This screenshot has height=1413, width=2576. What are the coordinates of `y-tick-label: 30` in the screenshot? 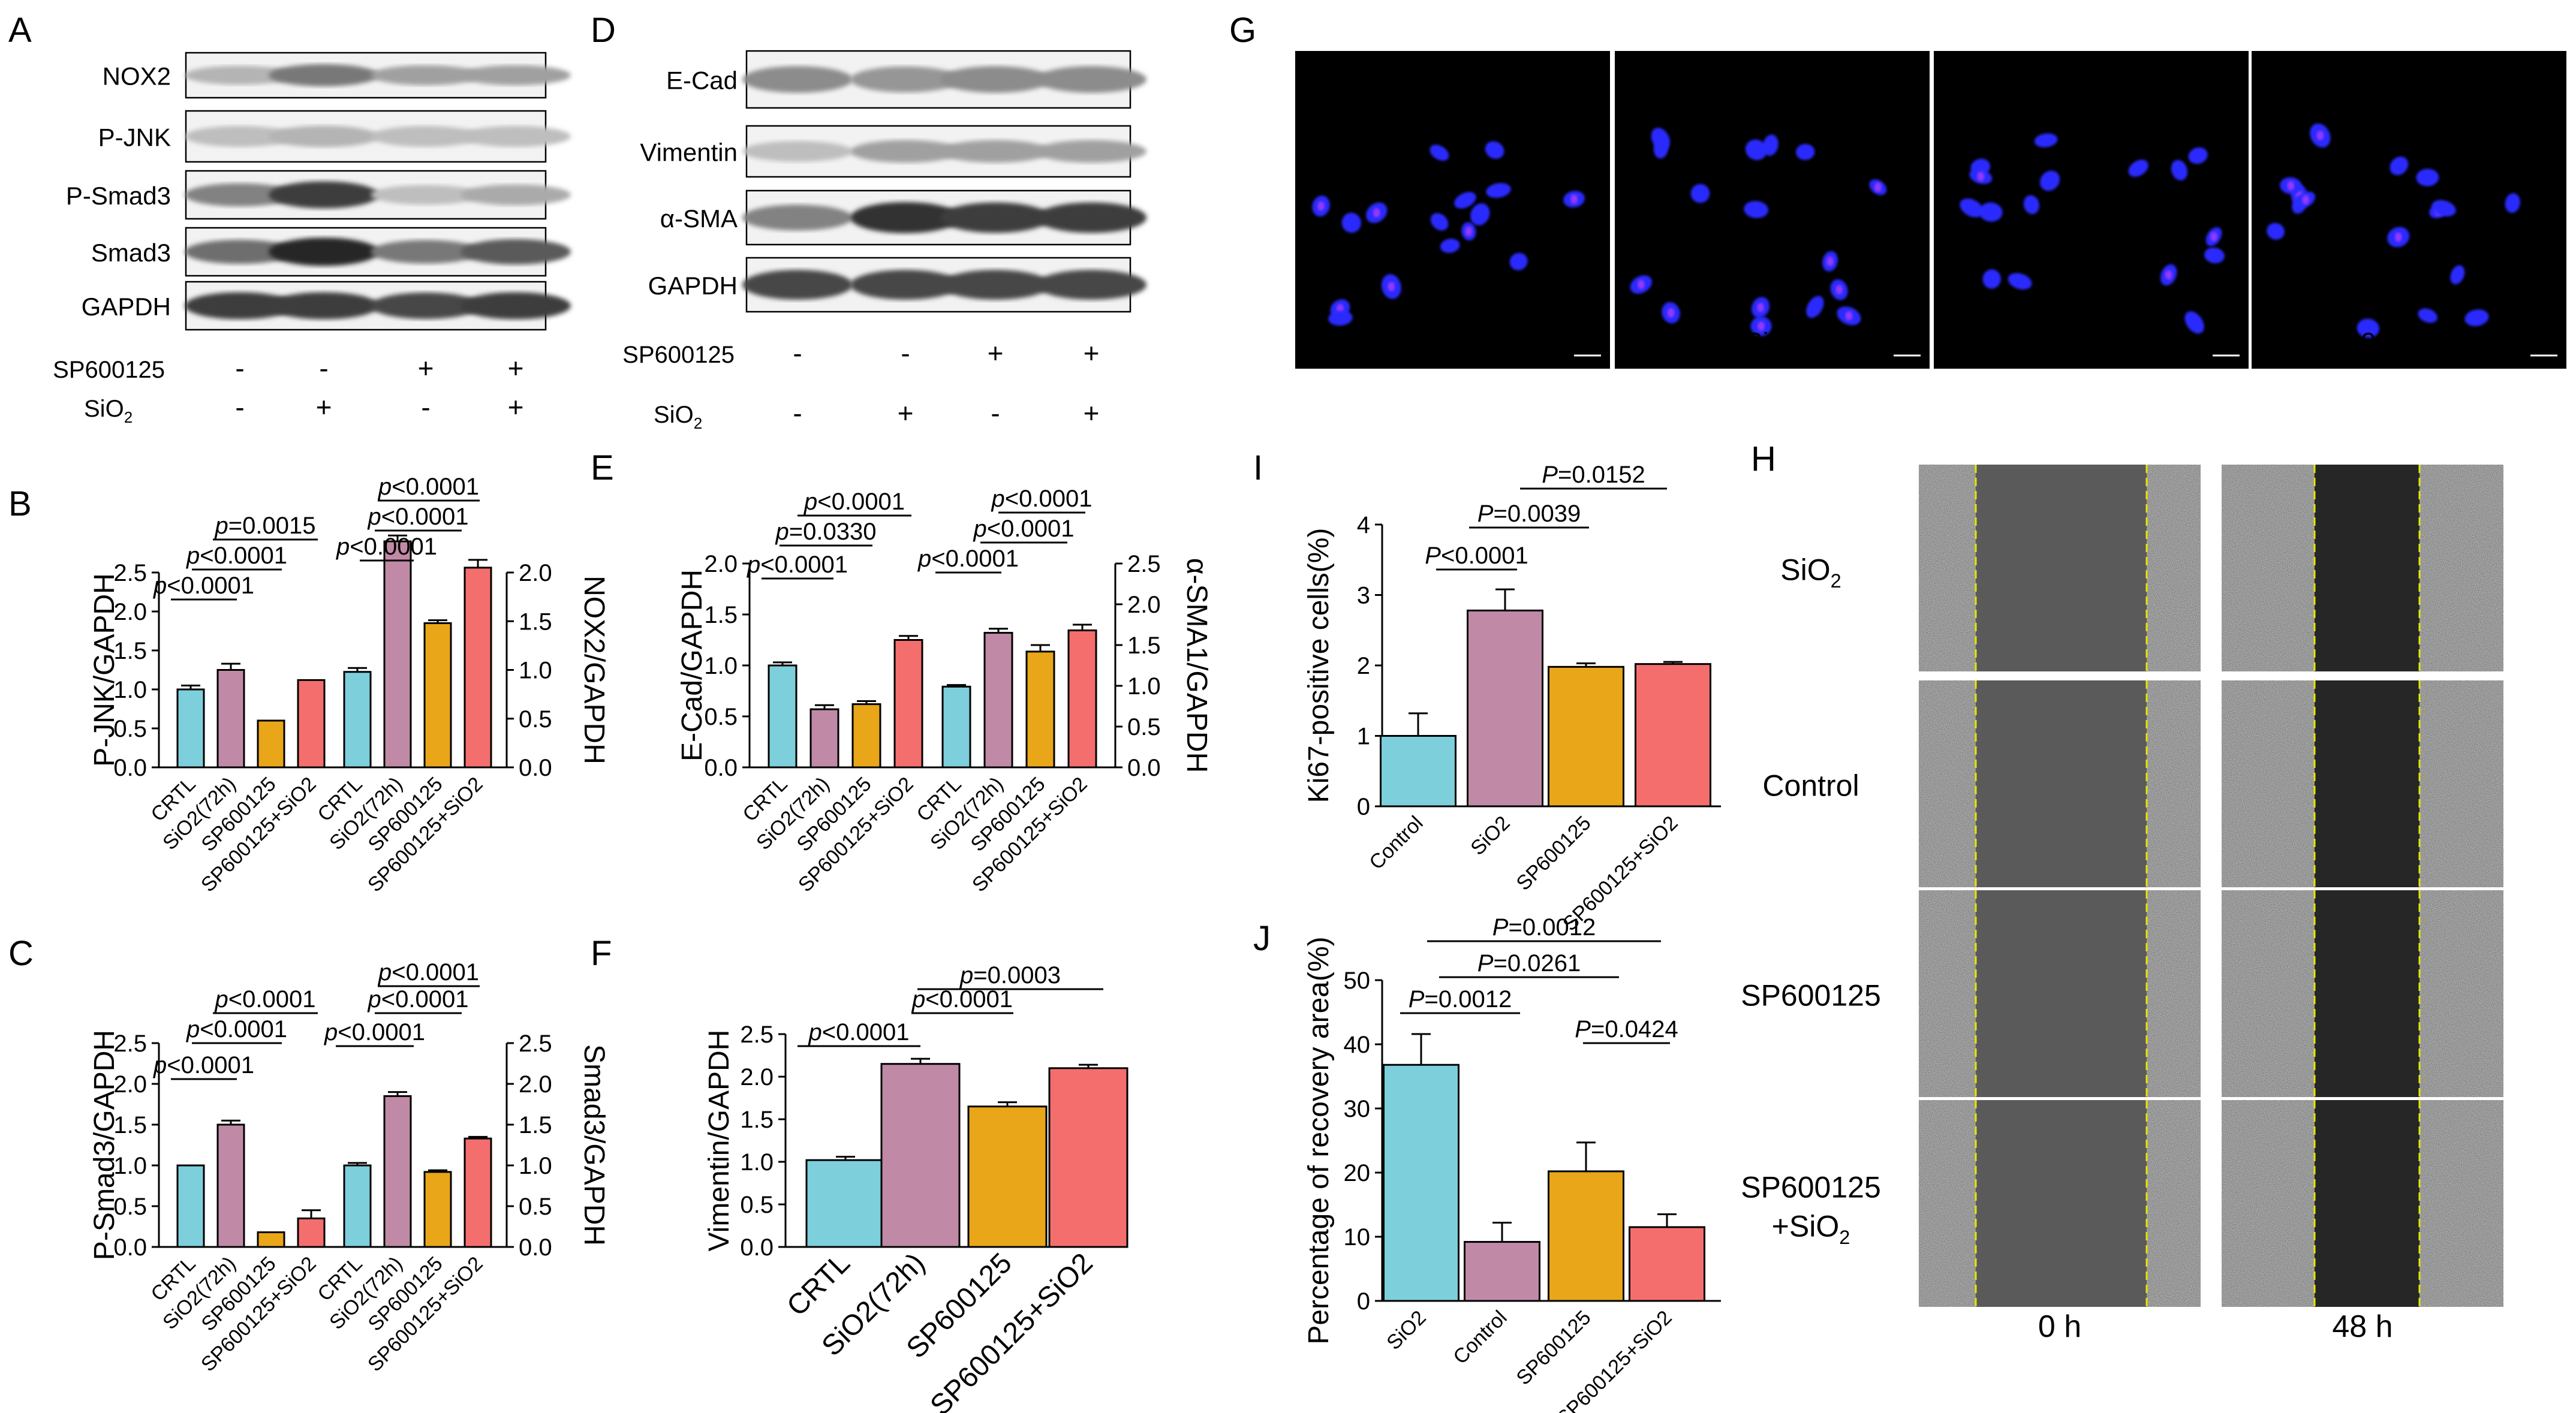 It's located at (1358, 1109).